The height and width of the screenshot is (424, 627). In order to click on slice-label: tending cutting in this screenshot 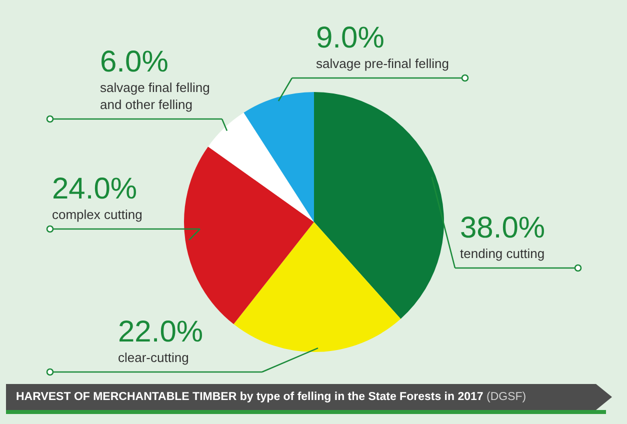, I will do `click(502, 254)`.